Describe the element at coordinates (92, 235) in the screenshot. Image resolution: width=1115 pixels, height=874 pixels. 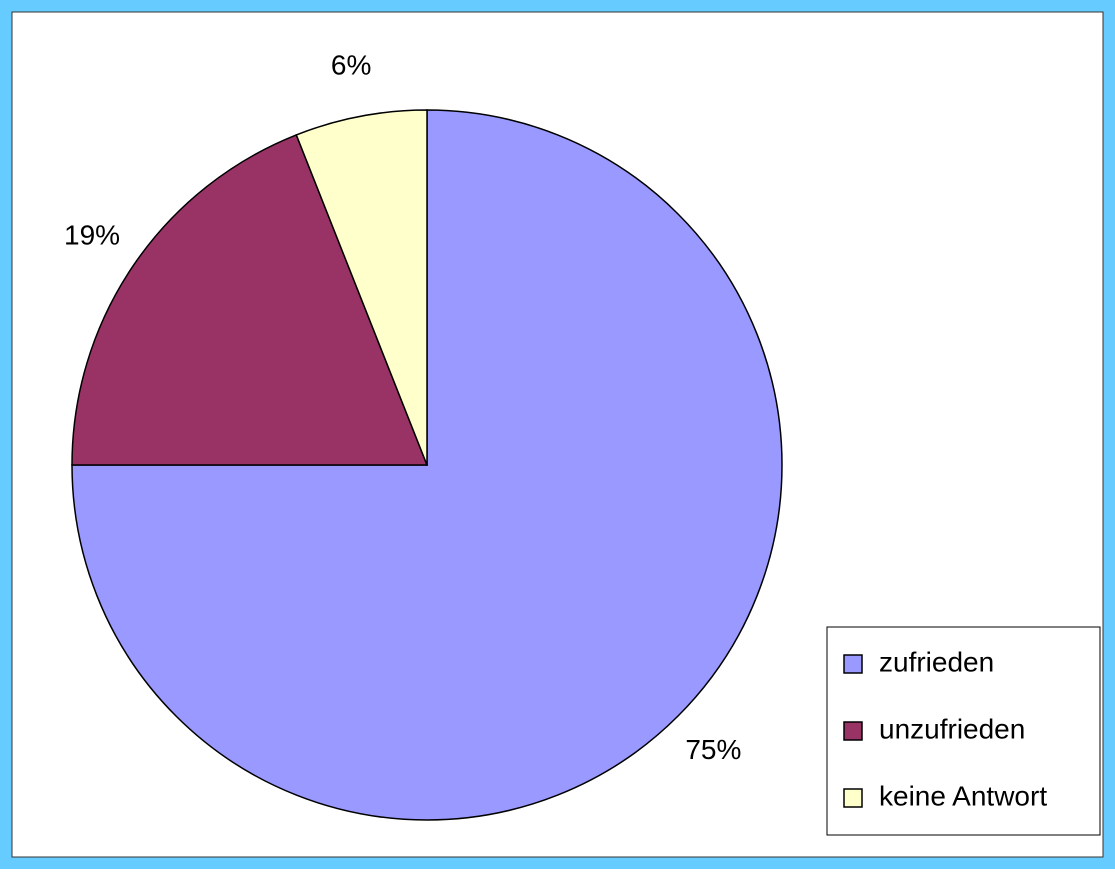
I see `data-label: 19%` at that location.